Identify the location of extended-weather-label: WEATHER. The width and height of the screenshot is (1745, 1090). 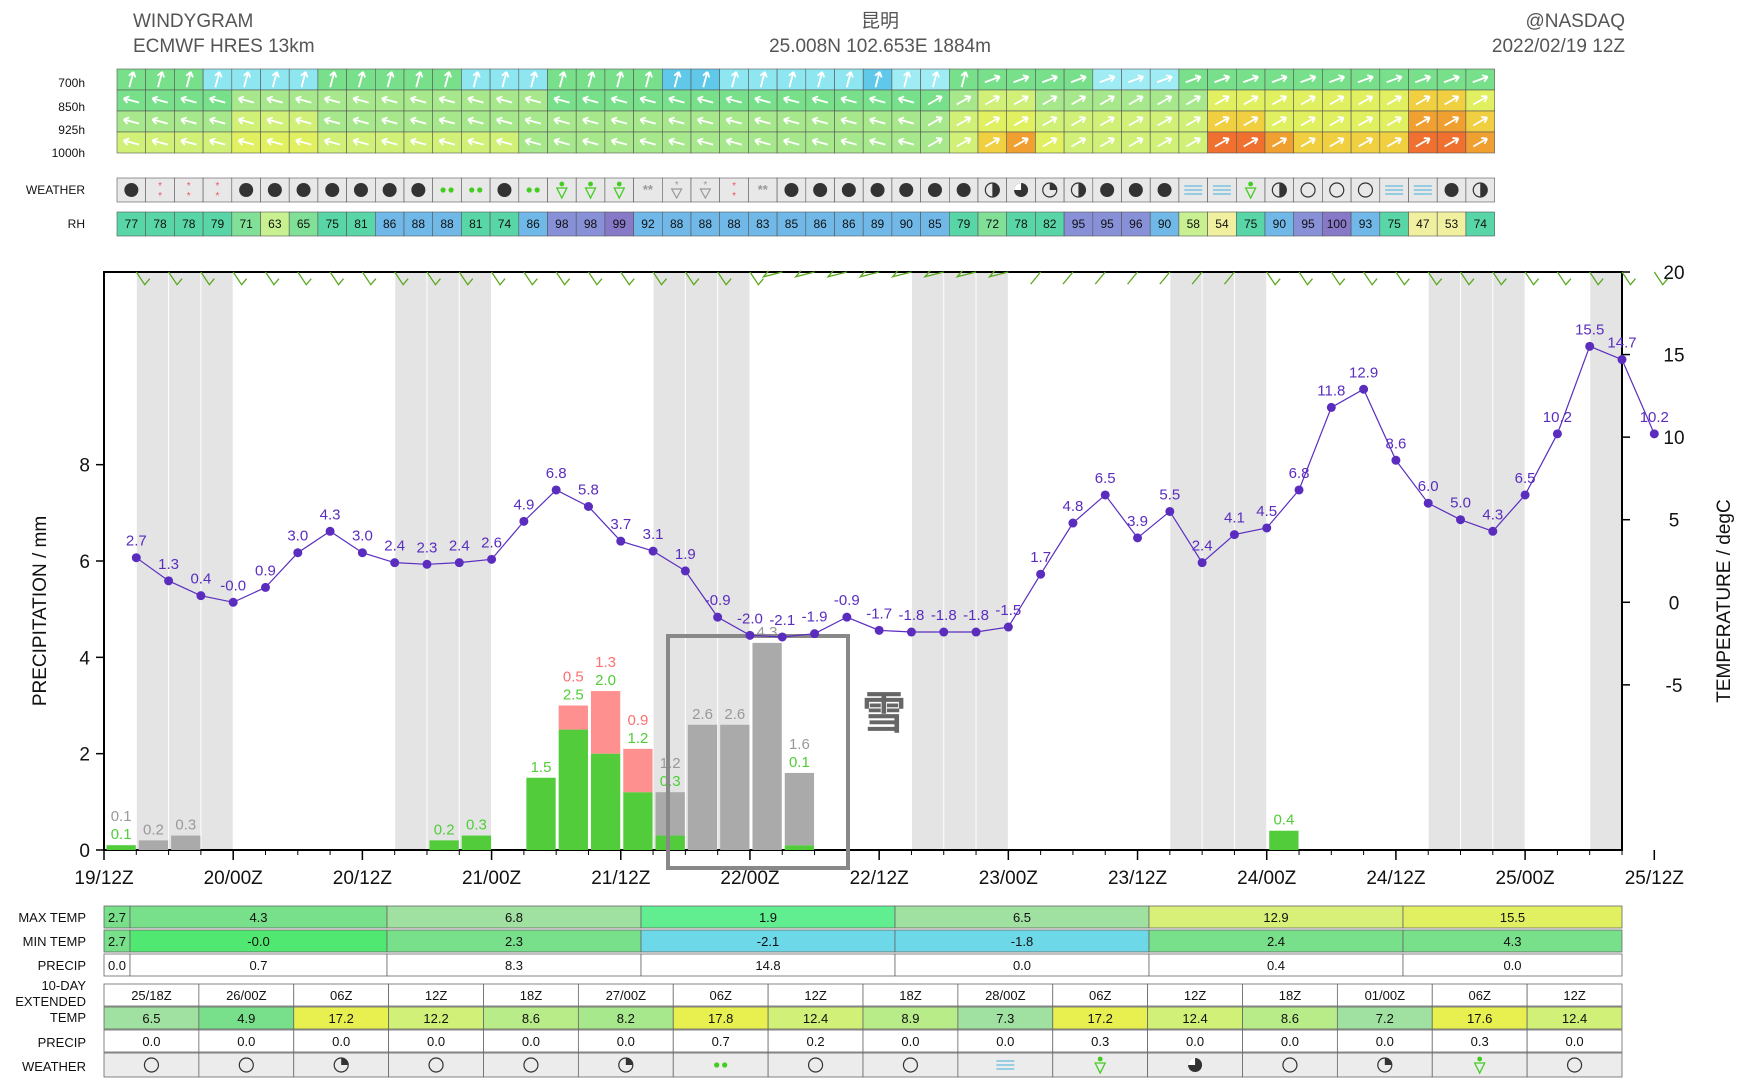
(54, 1066).